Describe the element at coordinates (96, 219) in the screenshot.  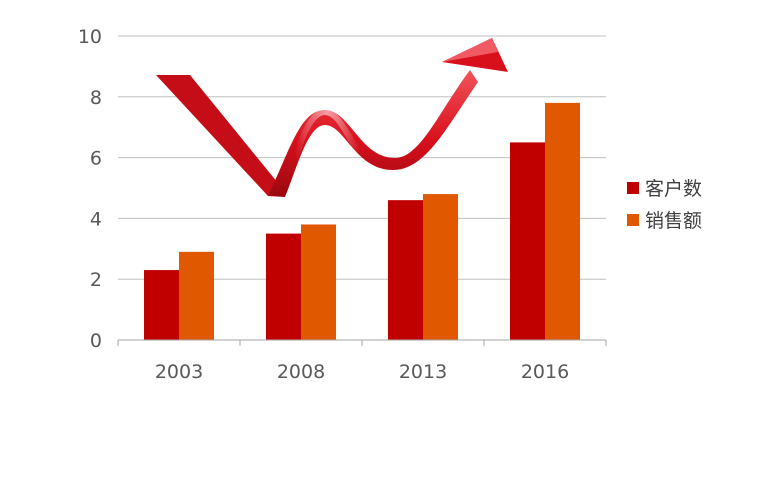
I see `y-tick-label: 4` at that location.